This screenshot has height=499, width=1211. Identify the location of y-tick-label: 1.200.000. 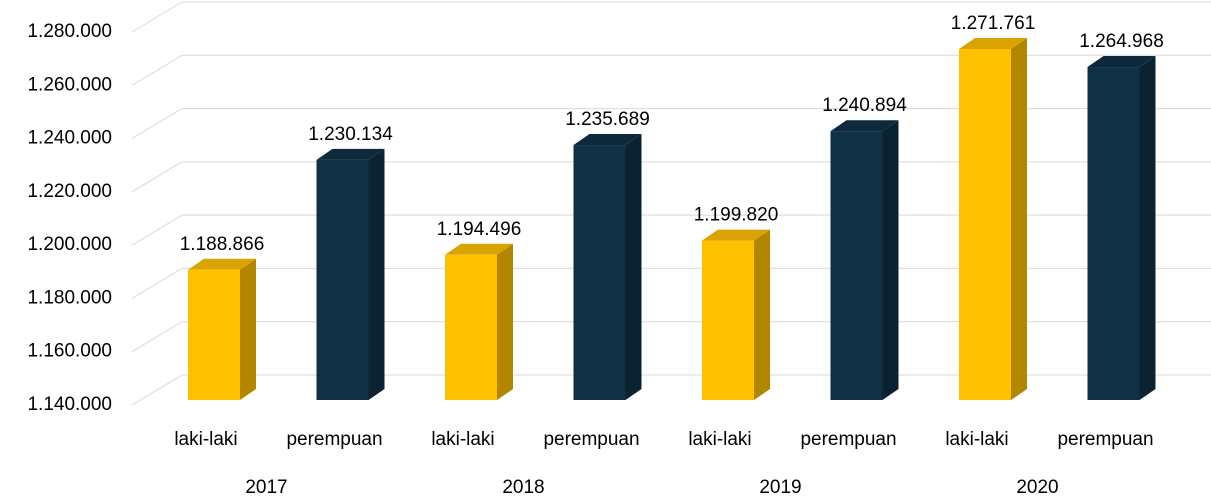
(69, 244).